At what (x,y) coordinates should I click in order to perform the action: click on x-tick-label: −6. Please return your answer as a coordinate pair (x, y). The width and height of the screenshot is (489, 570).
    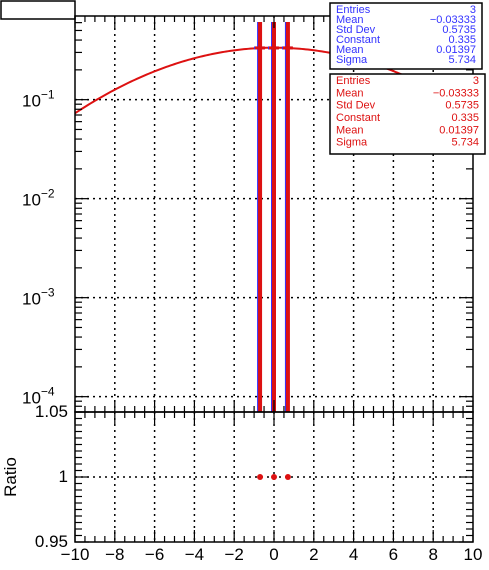
    Looking at the image, I should click on (154, 554).